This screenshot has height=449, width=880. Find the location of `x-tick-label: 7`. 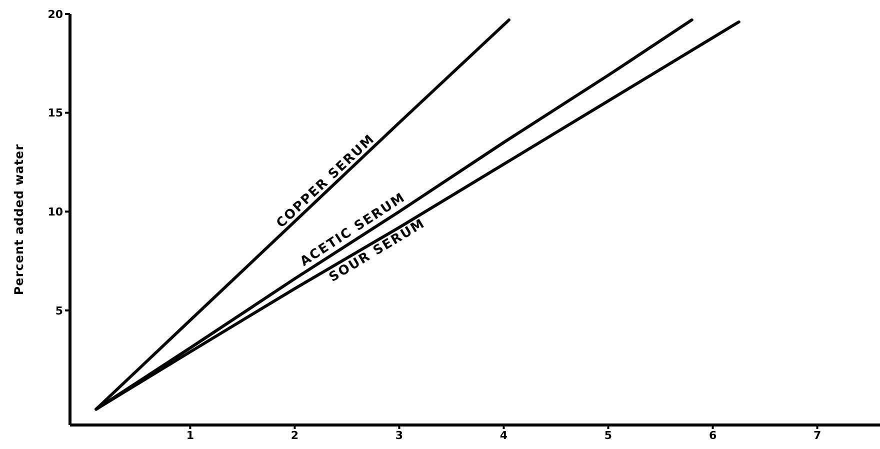

x-tick-label: 7 is located at coordinates (817, 435).